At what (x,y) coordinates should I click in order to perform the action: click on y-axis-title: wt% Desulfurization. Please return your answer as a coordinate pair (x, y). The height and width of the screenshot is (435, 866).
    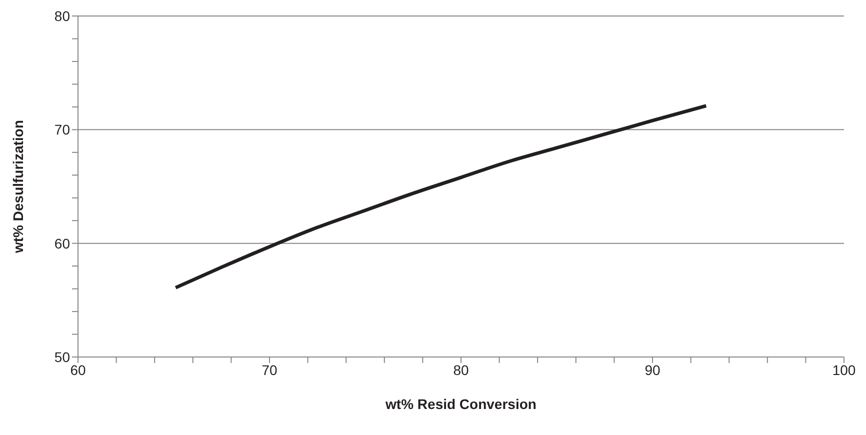
    Looking at the image, I should click on (18, 187).